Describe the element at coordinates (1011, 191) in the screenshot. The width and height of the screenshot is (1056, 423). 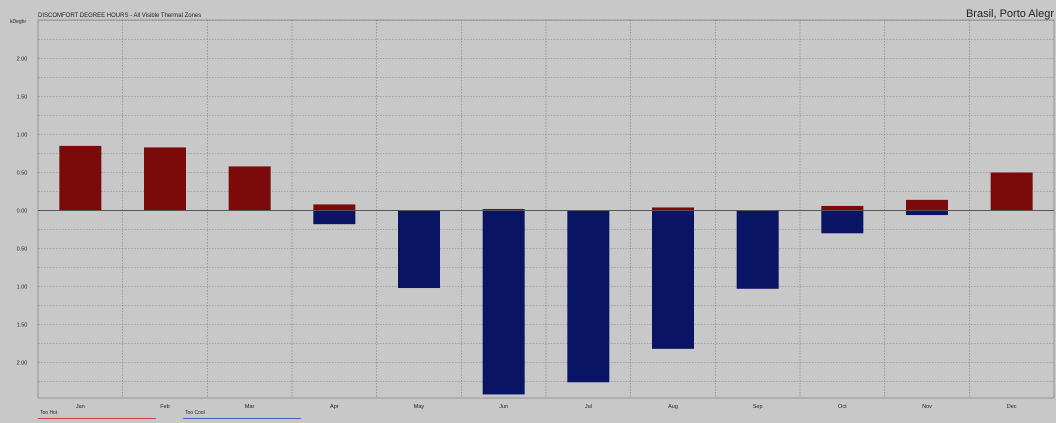
I see `bar-too-hot-dec` at that location.